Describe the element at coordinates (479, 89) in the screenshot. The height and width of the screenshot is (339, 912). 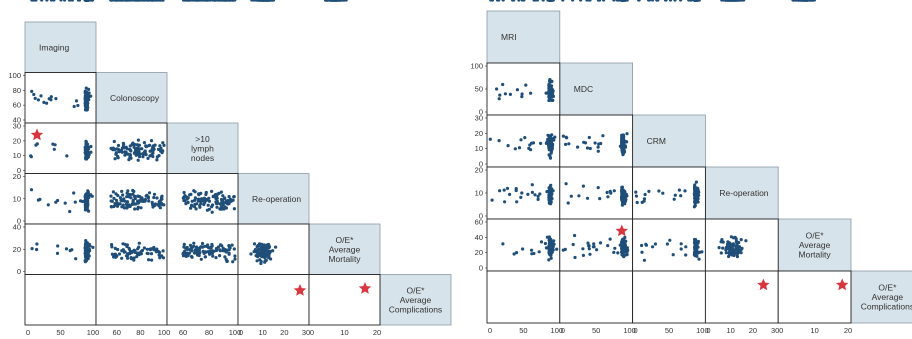
I see `y-tick-label: 50` at that location.